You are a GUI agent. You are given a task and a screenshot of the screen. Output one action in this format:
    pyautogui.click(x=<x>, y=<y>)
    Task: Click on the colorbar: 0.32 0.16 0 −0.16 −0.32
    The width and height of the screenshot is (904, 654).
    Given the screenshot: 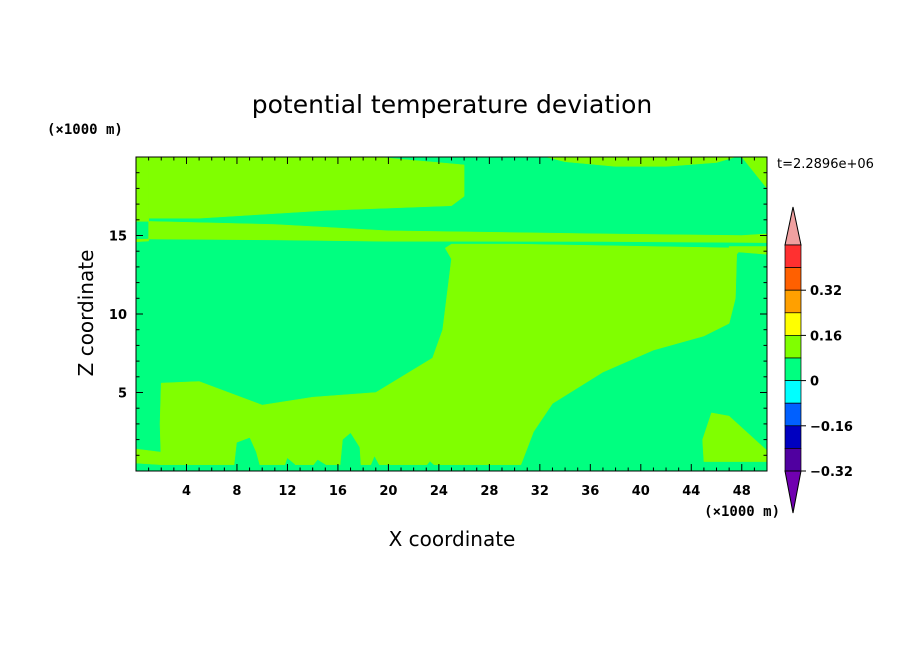 What is the action you would take?
    pyautogui.click(x=818, y=360)
    